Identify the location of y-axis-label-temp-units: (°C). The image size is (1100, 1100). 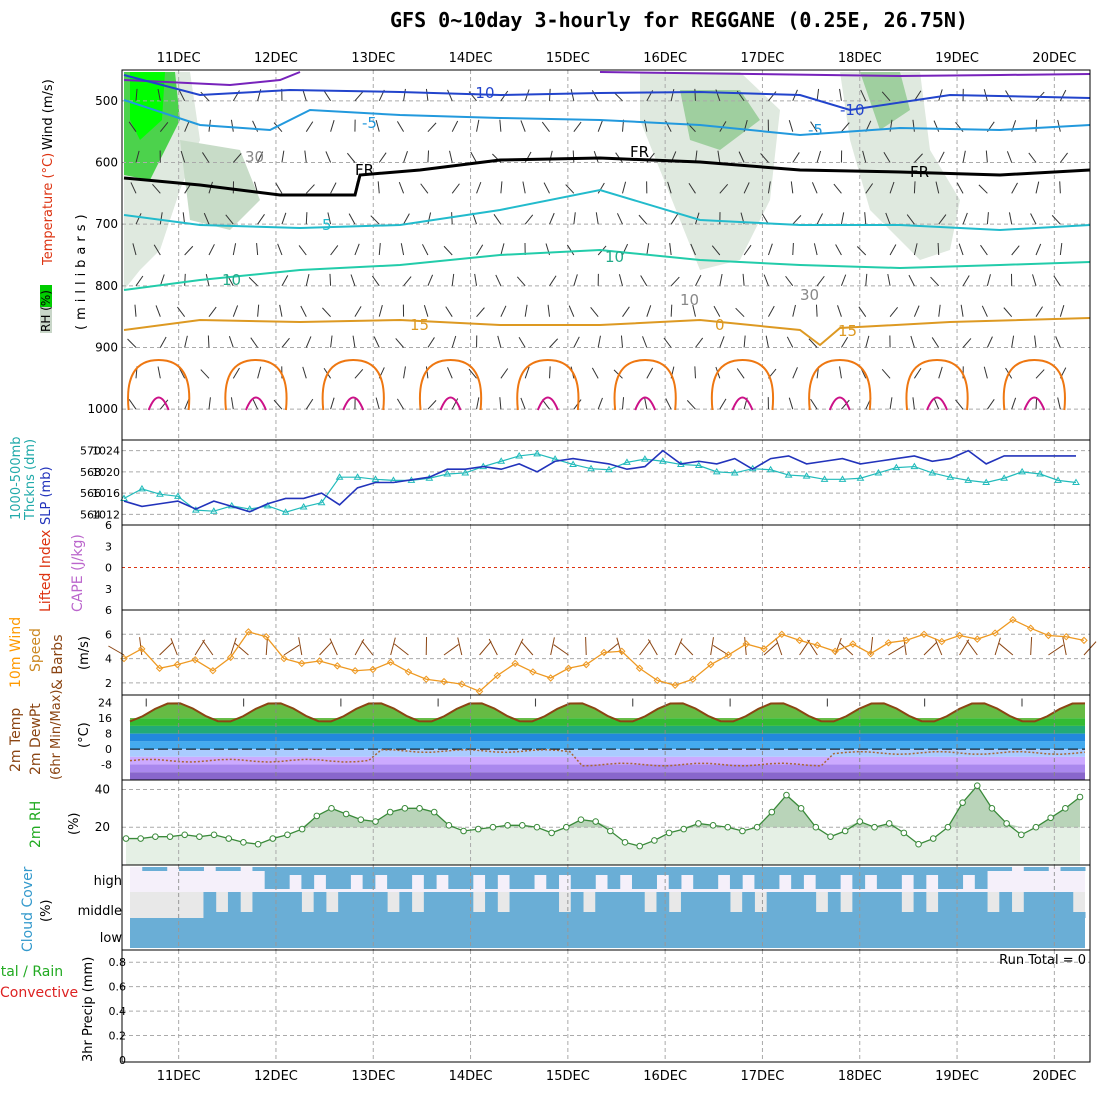
(84, 735).